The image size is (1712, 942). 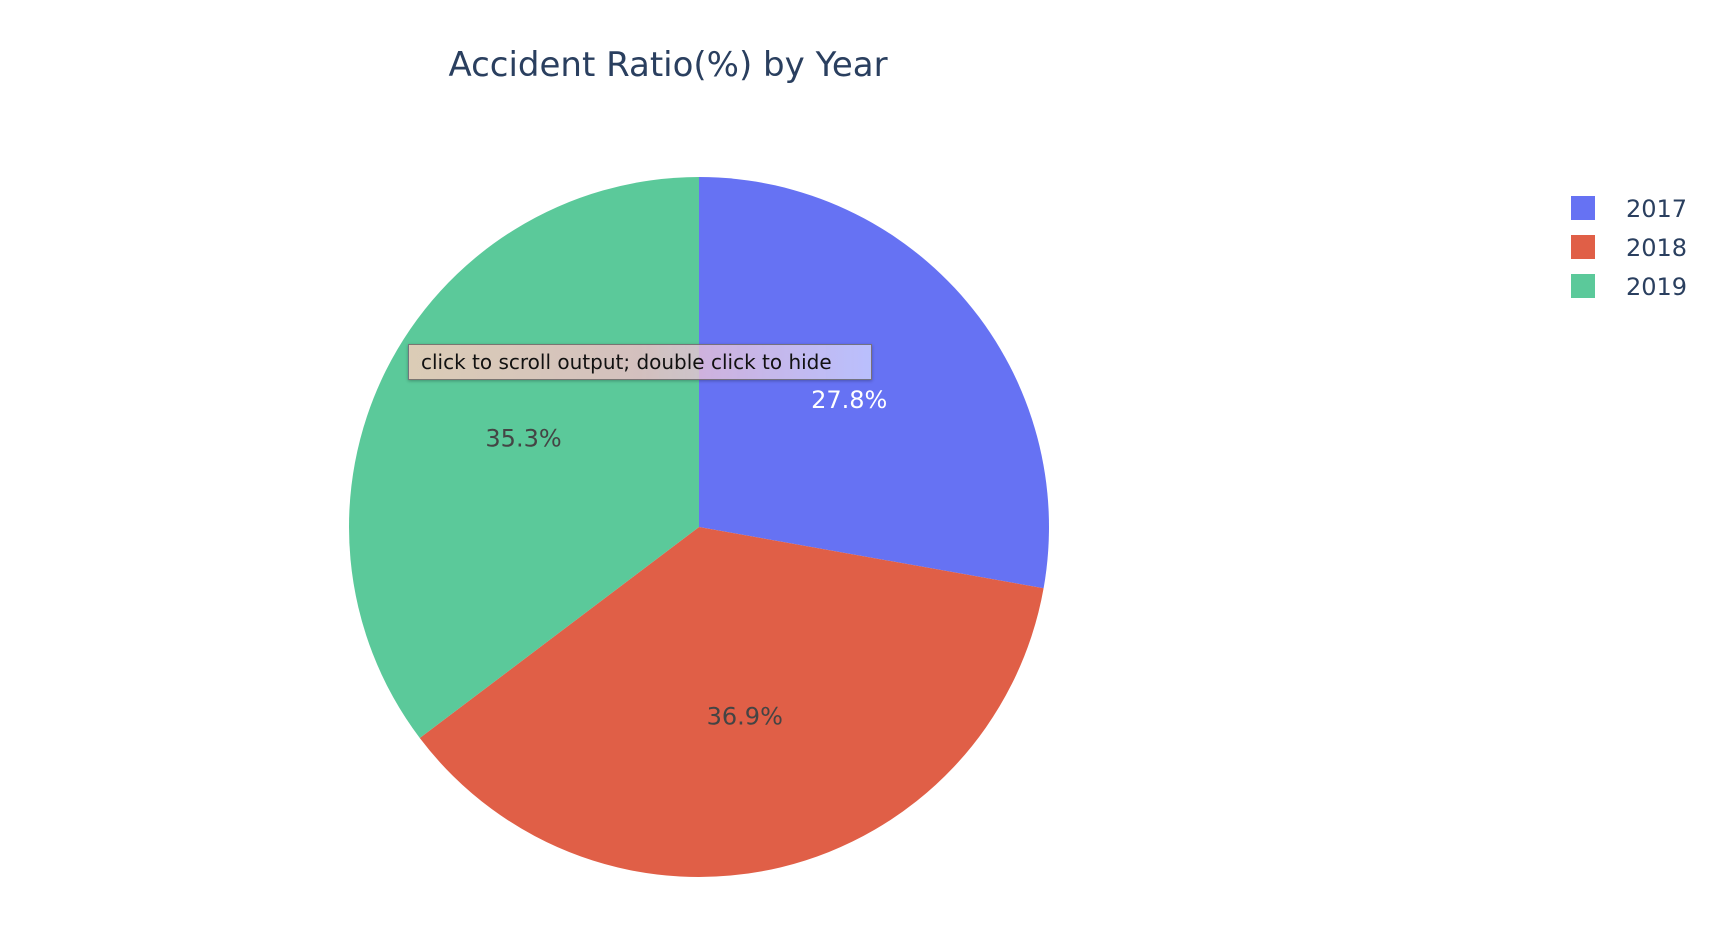 I want to click on chart-title: Accident Ratio(%) by Year, so click(x=667, y=65).